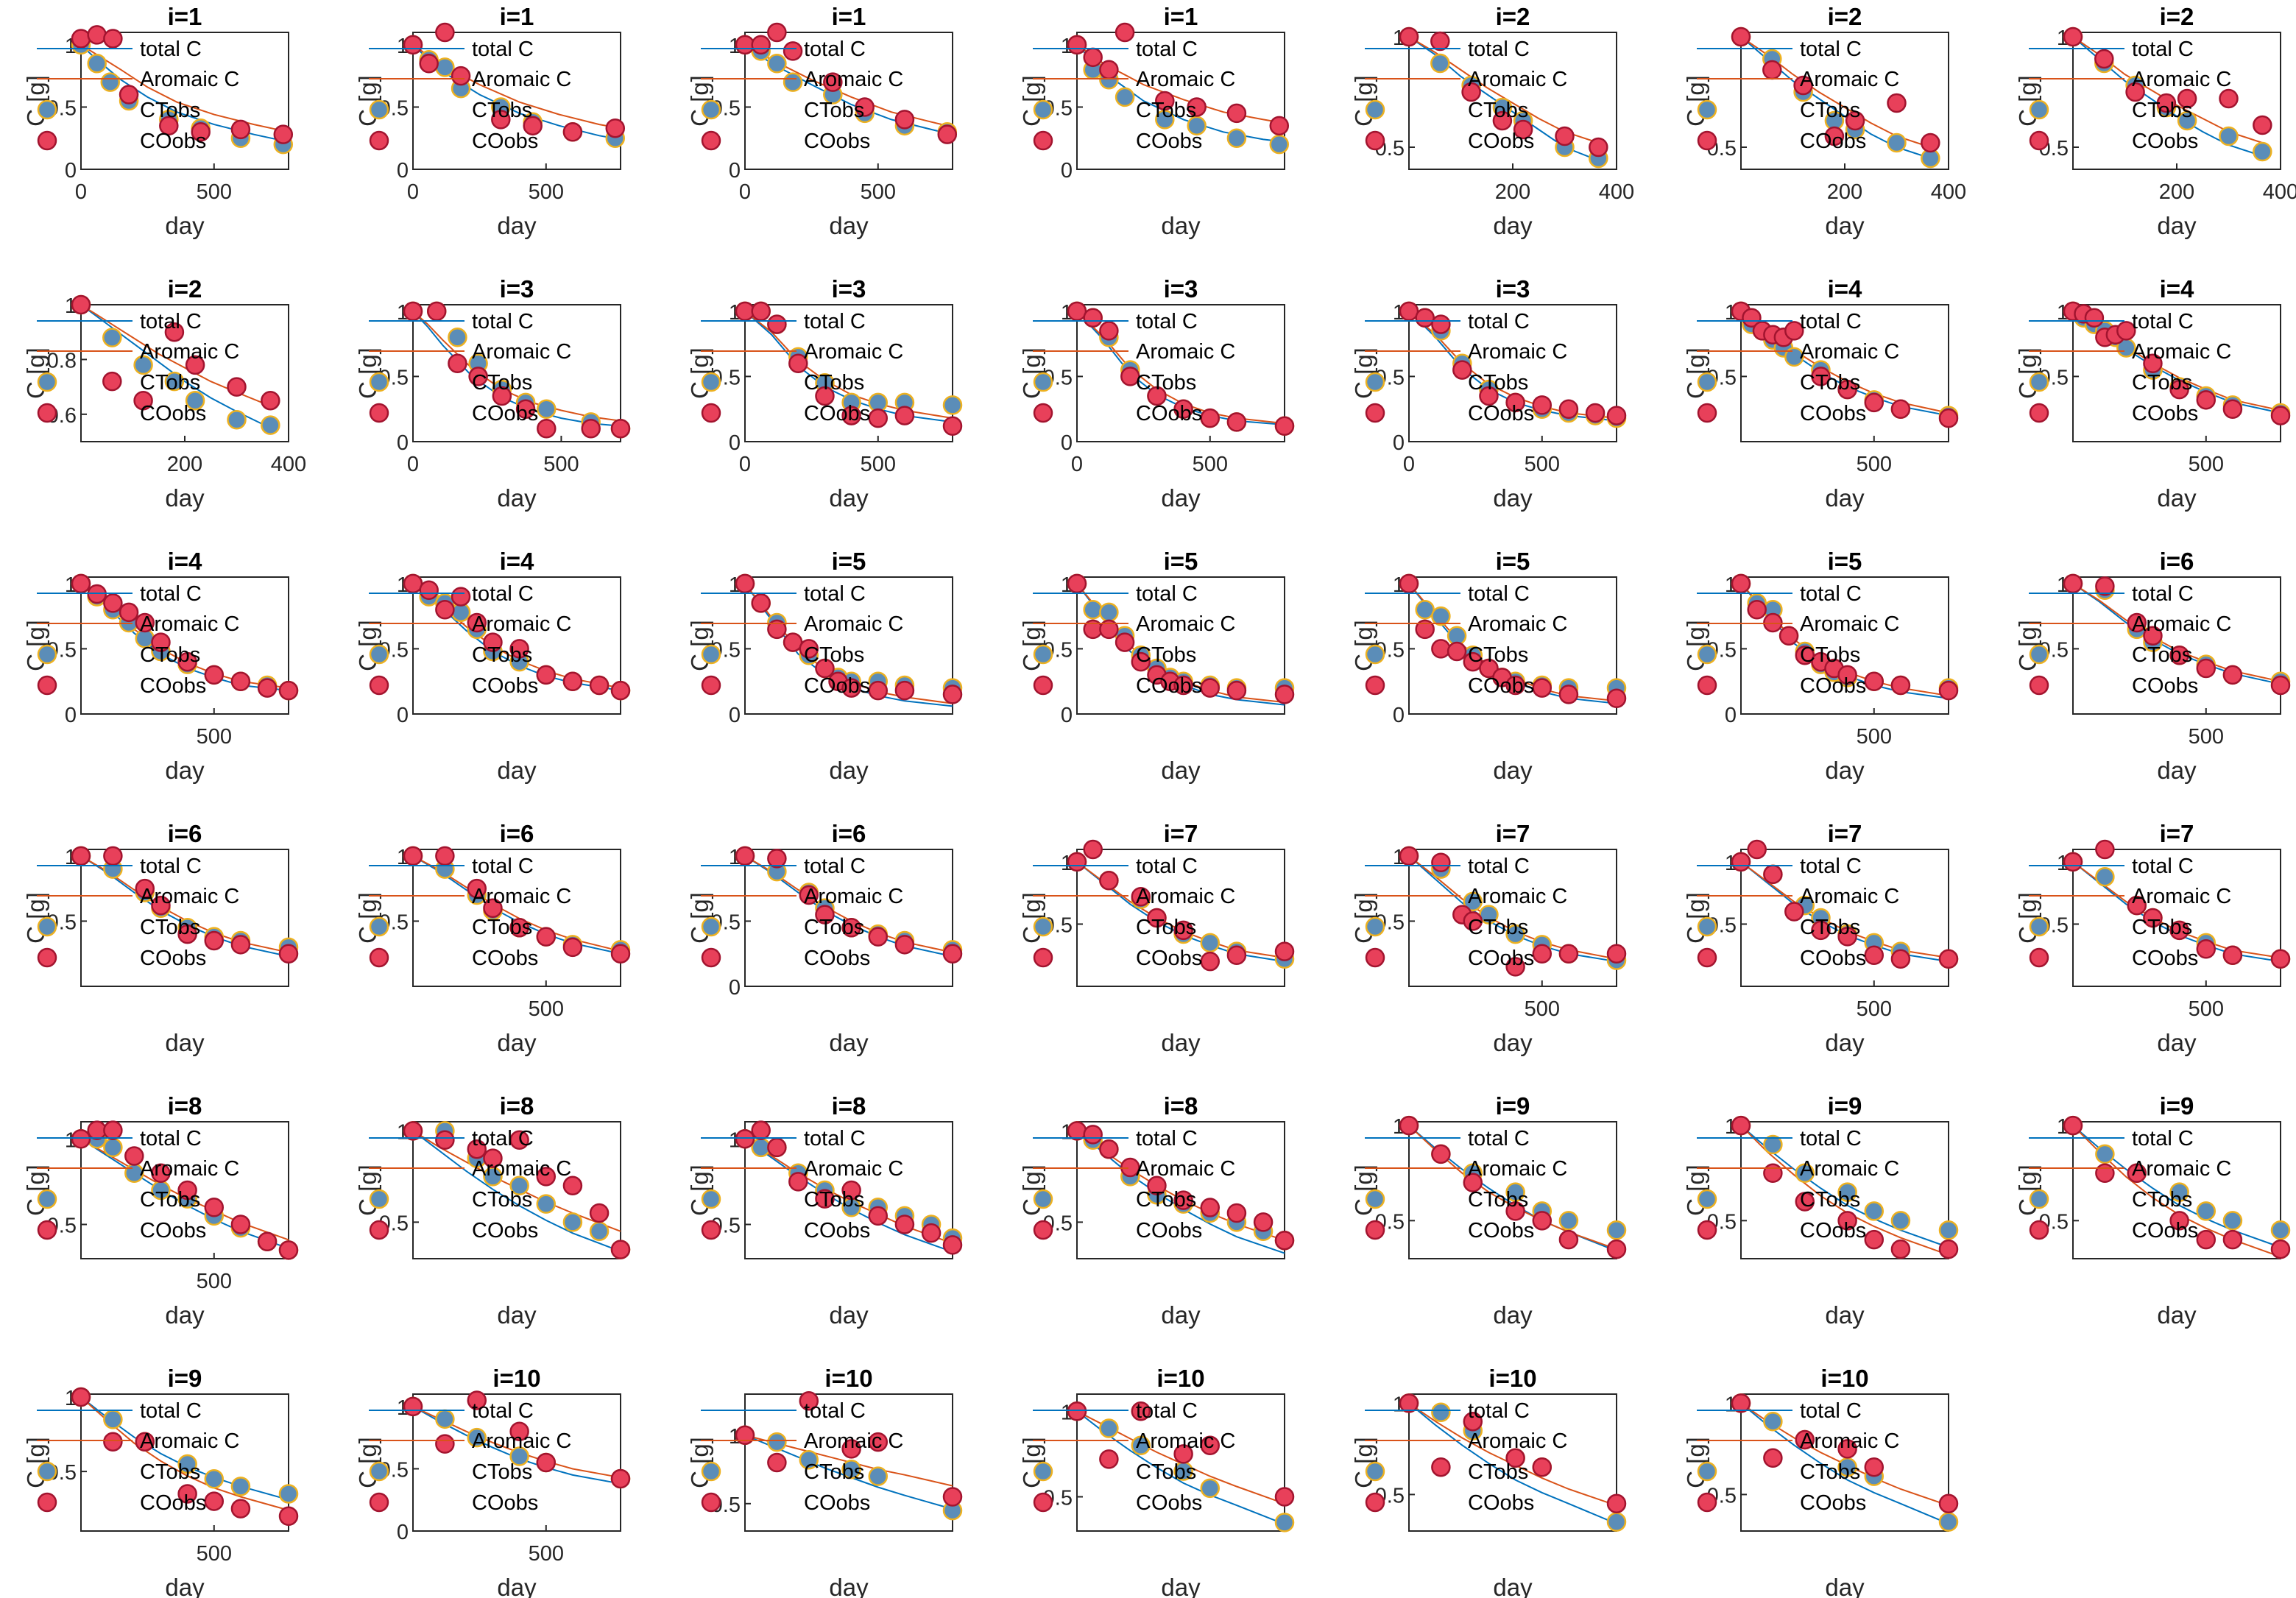 Image resolution: width=2296 pixels, height=1598 pixels. Describe the element at coordinates (185, 561) in the screenshot. I see `panel-title: i=4` at that location.